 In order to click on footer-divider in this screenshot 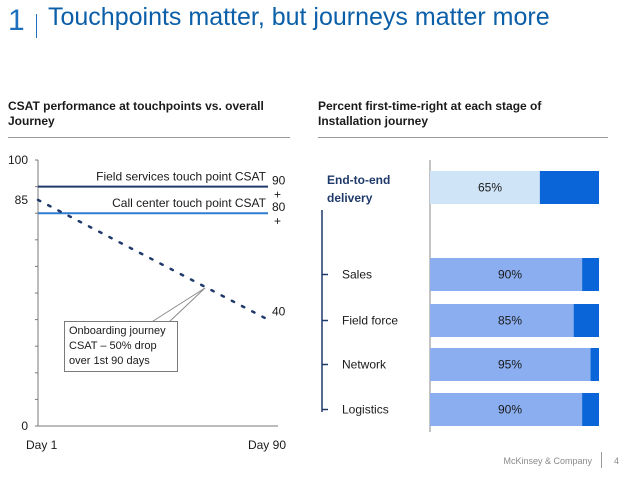, I will do `click(601, 460)`.